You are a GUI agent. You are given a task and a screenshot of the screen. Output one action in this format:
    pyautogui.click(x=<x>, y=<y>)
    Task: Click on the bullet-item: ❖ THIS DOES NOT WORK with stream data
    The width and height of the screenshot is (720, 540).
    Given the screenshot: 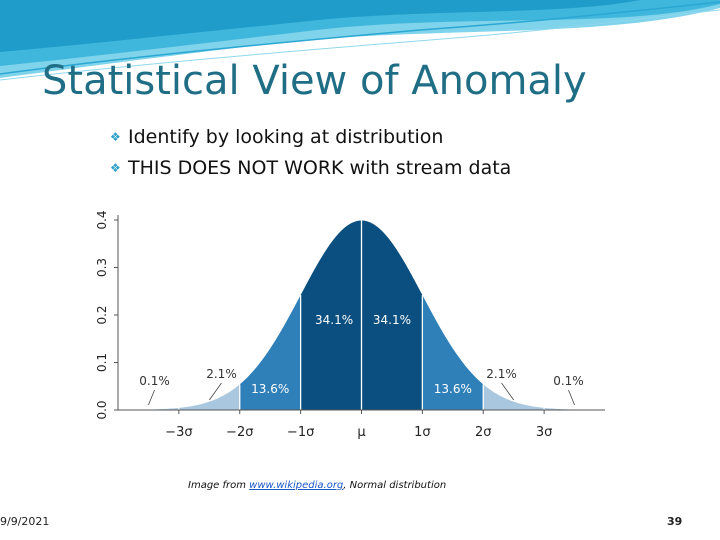 What is the action you would take?
    pyautogui.click(x=310, y=168)
    